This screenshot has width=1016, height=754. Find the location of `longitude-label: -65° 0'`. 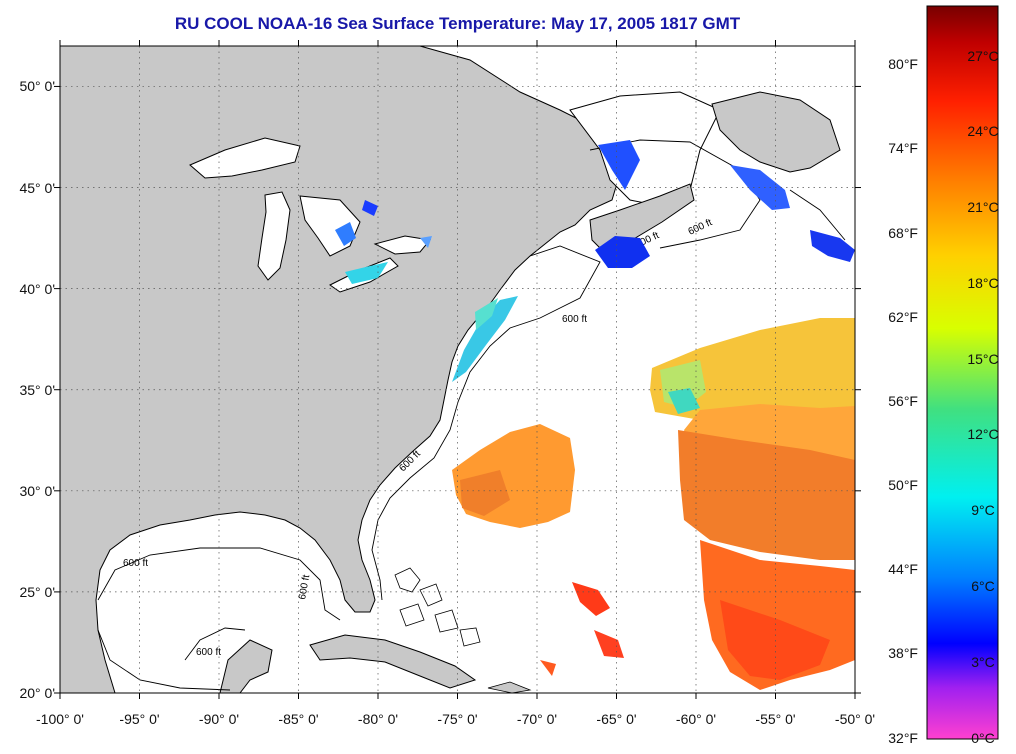

longitude-label: -65° 0' is located at coordinates (616, 719).